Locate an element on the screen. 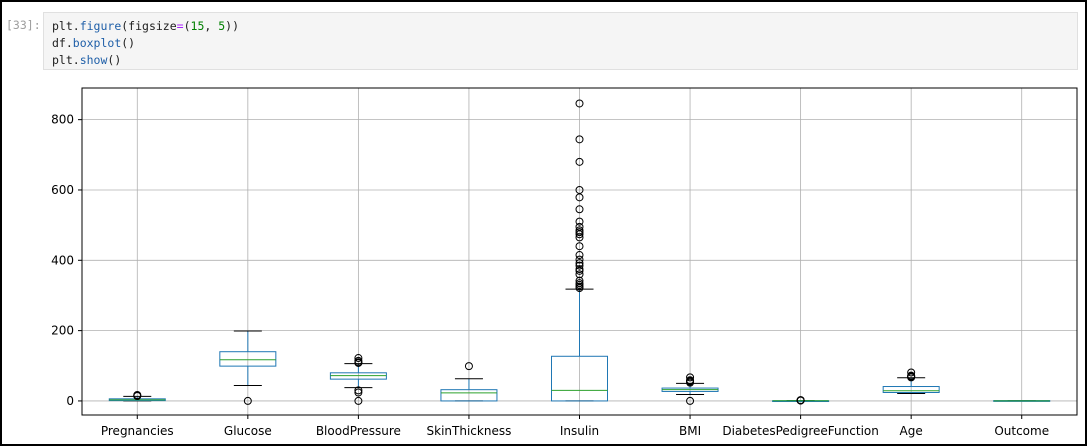 This screenshot has width=1087, height=446. y-tick-label: 800 is located at coordinates (62, 120).